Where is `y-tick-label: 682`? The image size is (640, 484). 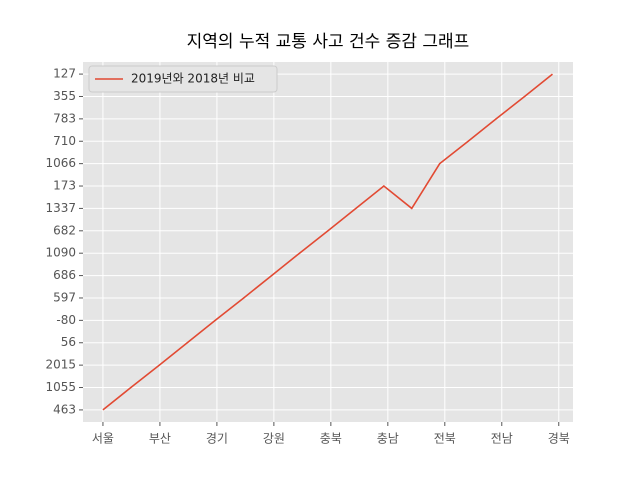
y-tick-label: 682 is located at coordinates (64, 230).